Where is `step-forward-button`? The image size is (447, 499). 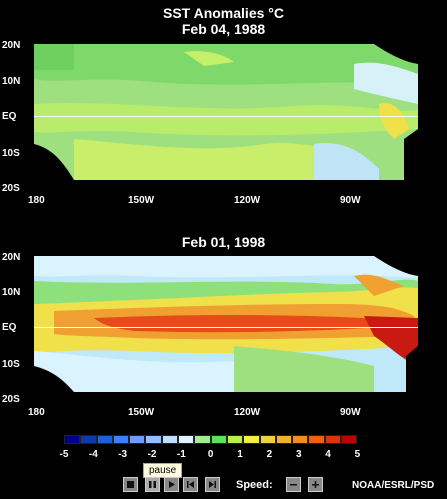
step-forward-button is located at coordinates (212, 484).